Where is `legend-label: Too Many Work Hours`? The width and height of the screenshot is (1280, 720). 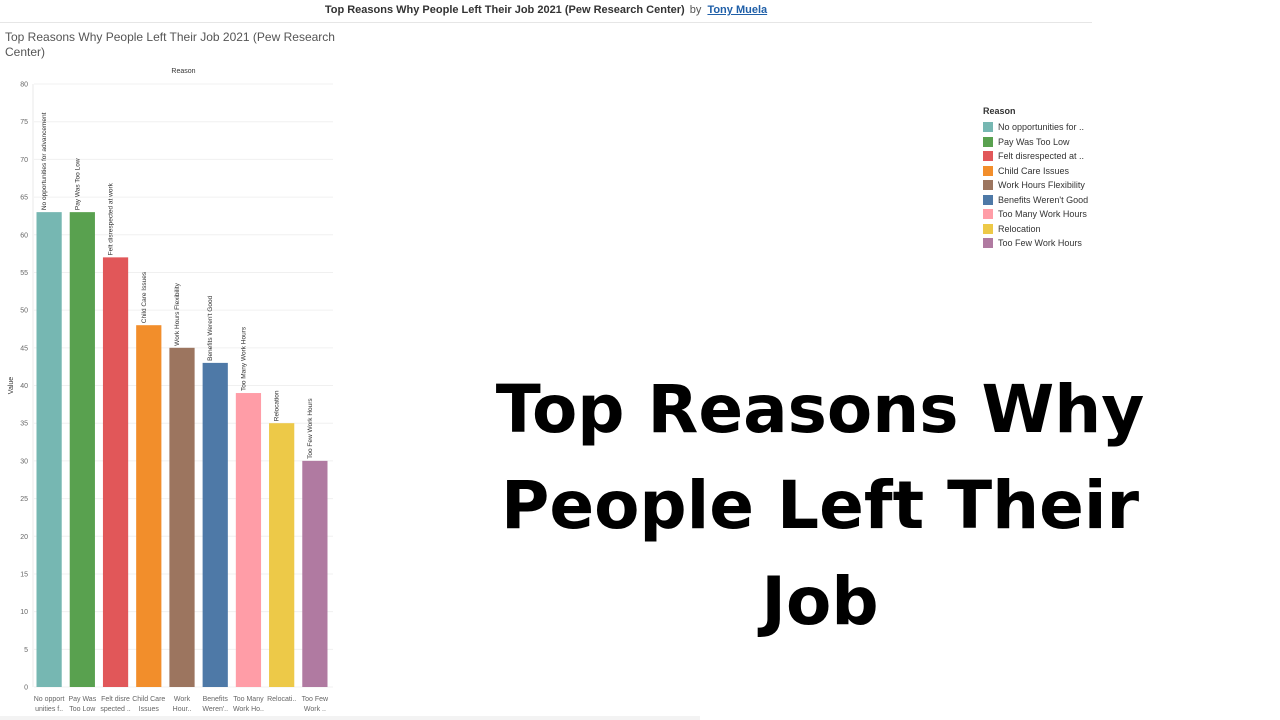
legend-label: Too Many Work Hours is located at coordinates (1042, 214).